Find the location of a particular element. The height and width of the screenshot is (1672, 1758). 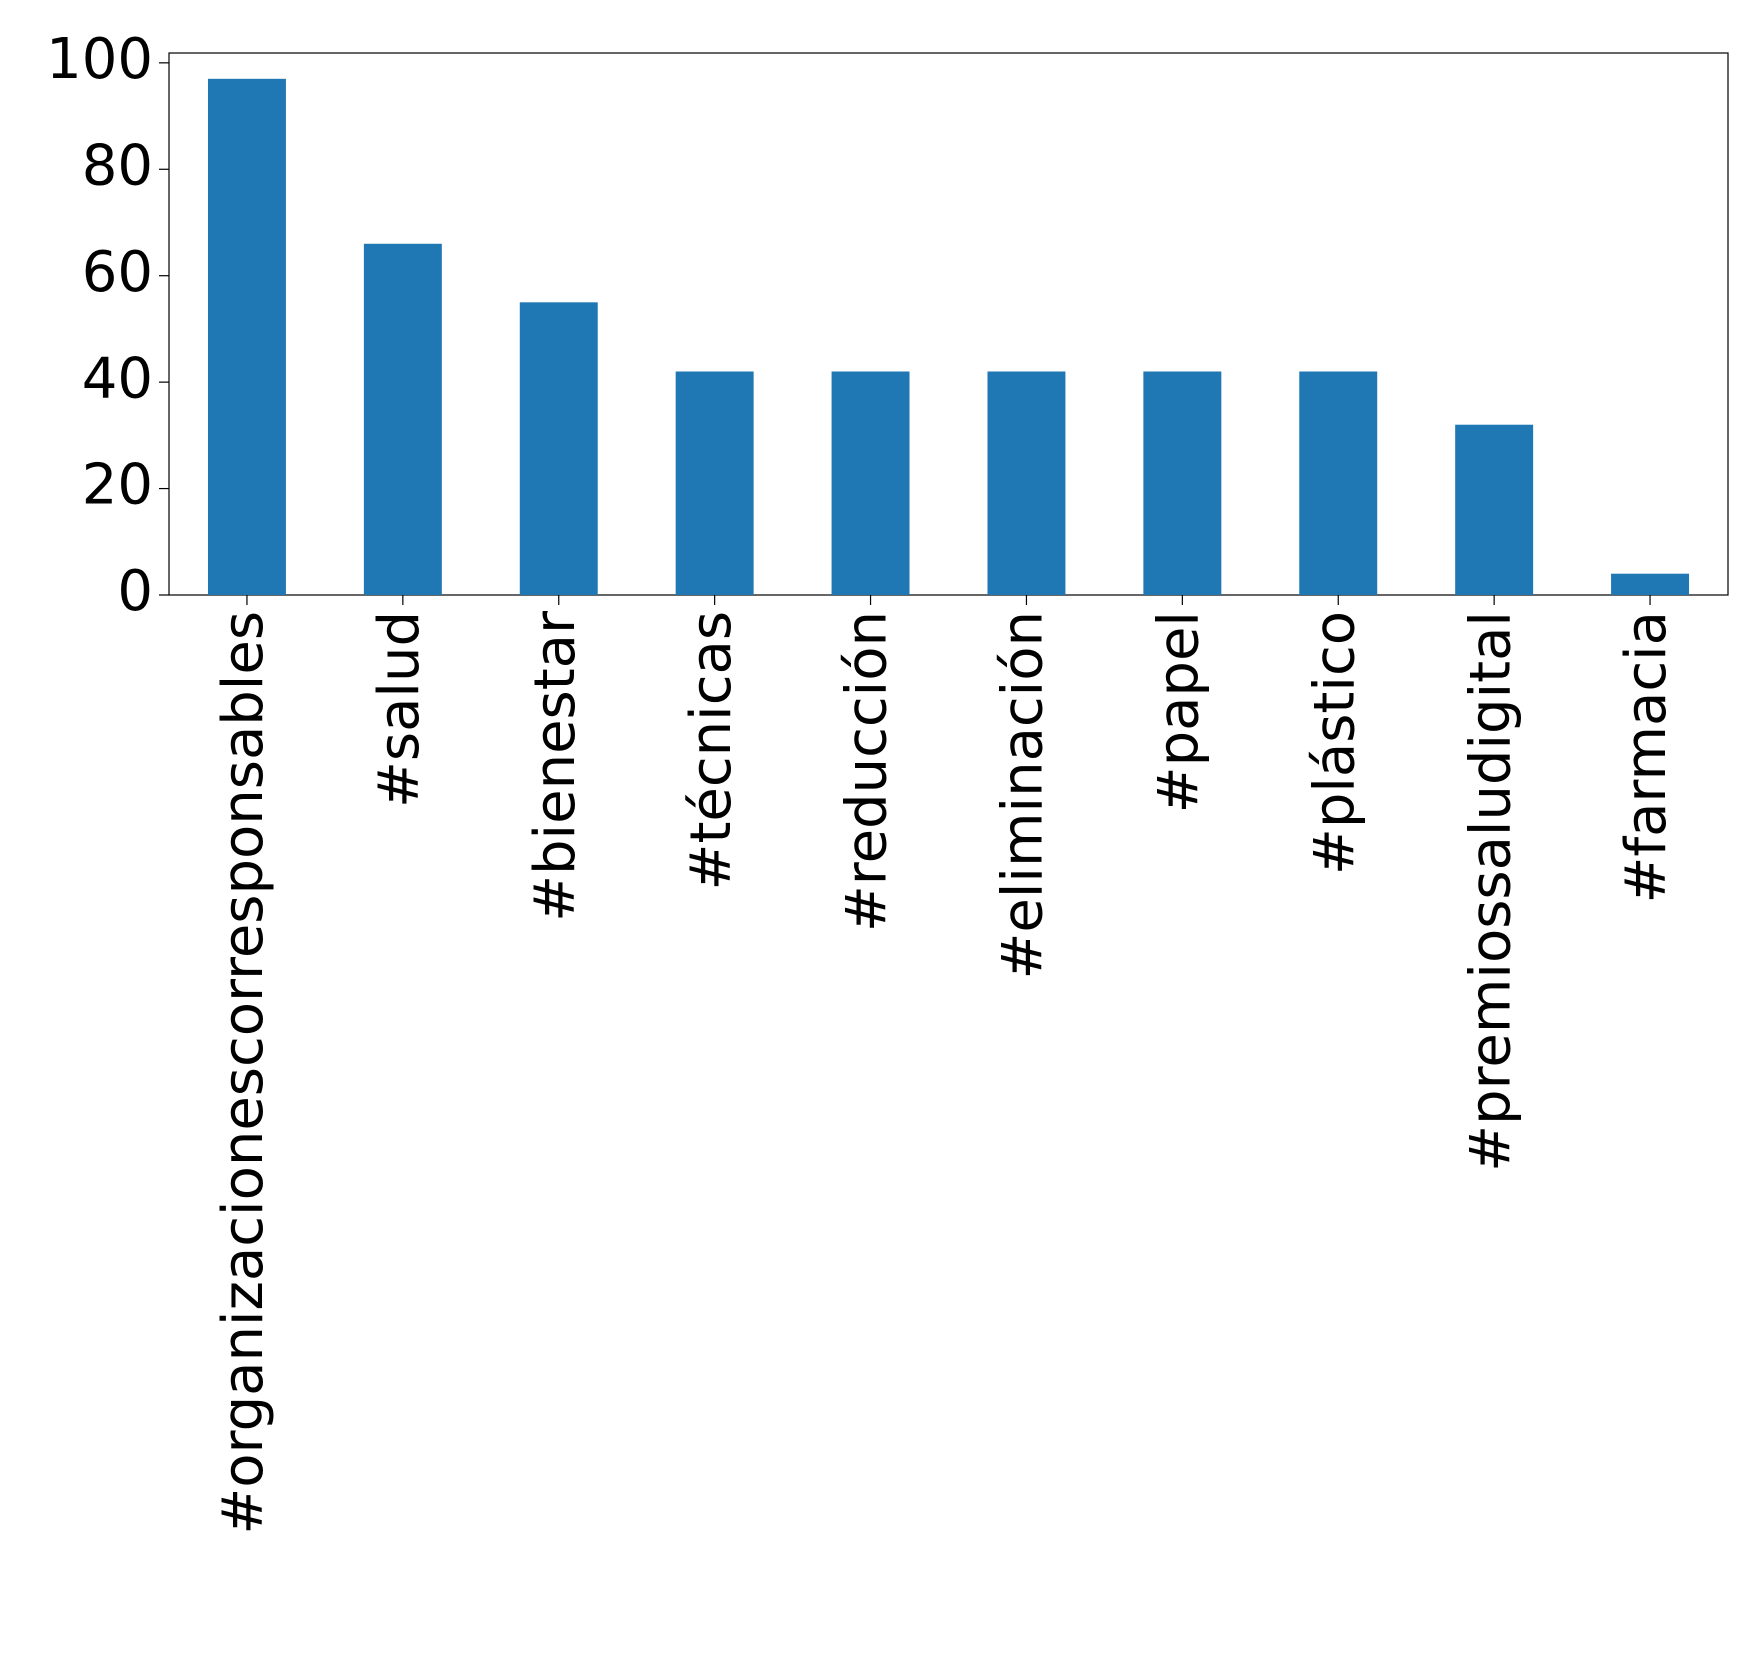

x-tick-label: #salud is located at coordinates (399, 709).